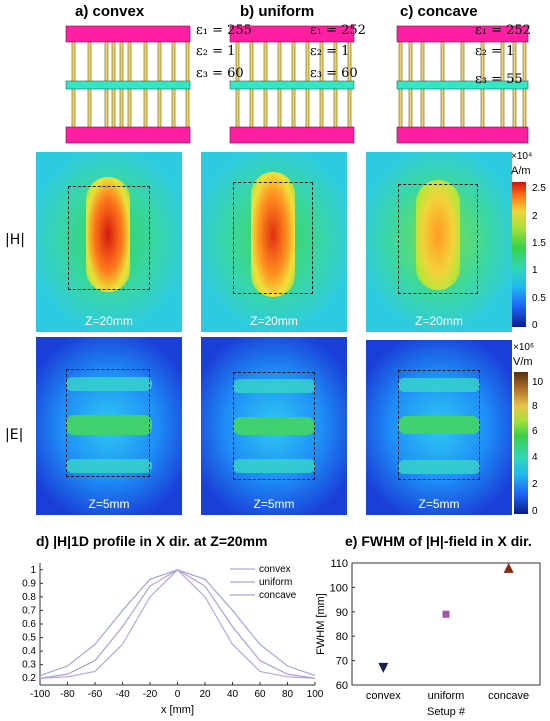 This screenshot has width=550, height=721. What do you see at coordinates (342, 686) in the screenshot?
I see `y-tick-label: 60` at bounding box center [342, 686].